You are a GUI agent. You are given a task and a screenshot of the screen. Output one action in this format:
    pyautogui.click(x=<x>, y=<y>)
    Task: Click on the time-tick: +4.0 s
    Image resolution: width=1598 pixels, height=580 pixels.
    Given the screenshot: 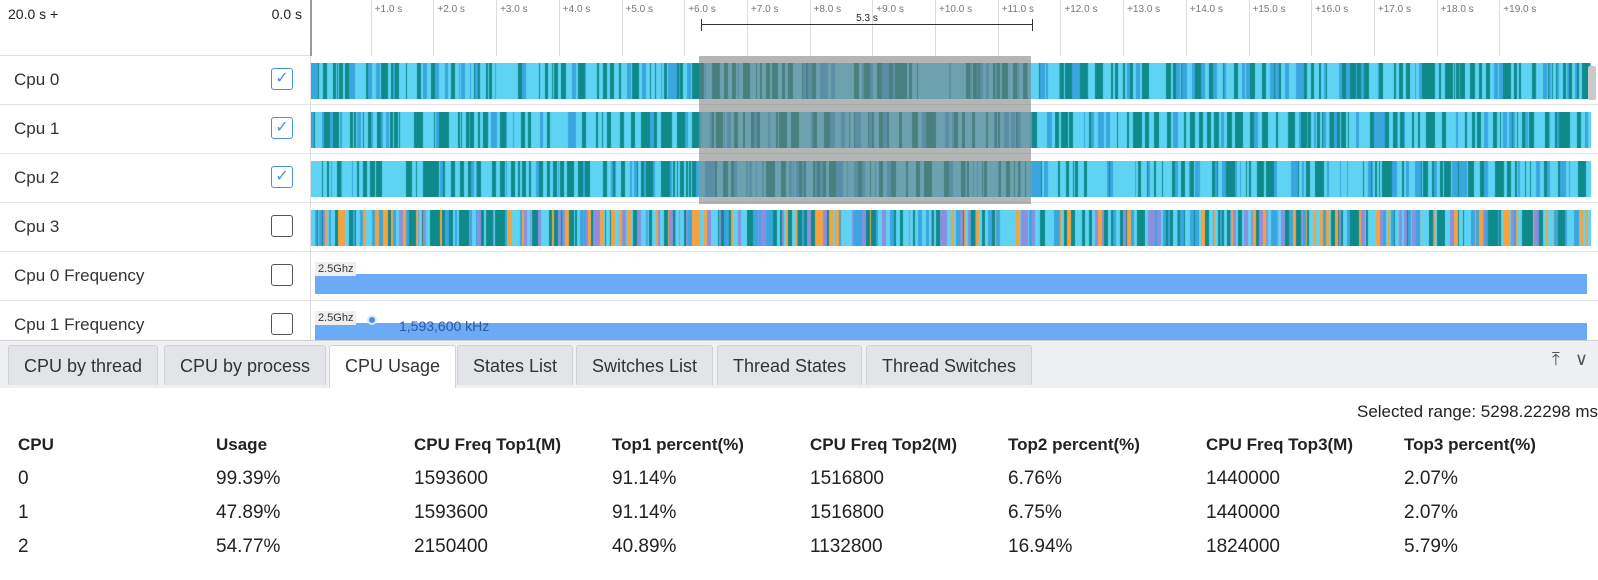 What is the action you would take?
    pyautogui.click(x=574, y=28)
    